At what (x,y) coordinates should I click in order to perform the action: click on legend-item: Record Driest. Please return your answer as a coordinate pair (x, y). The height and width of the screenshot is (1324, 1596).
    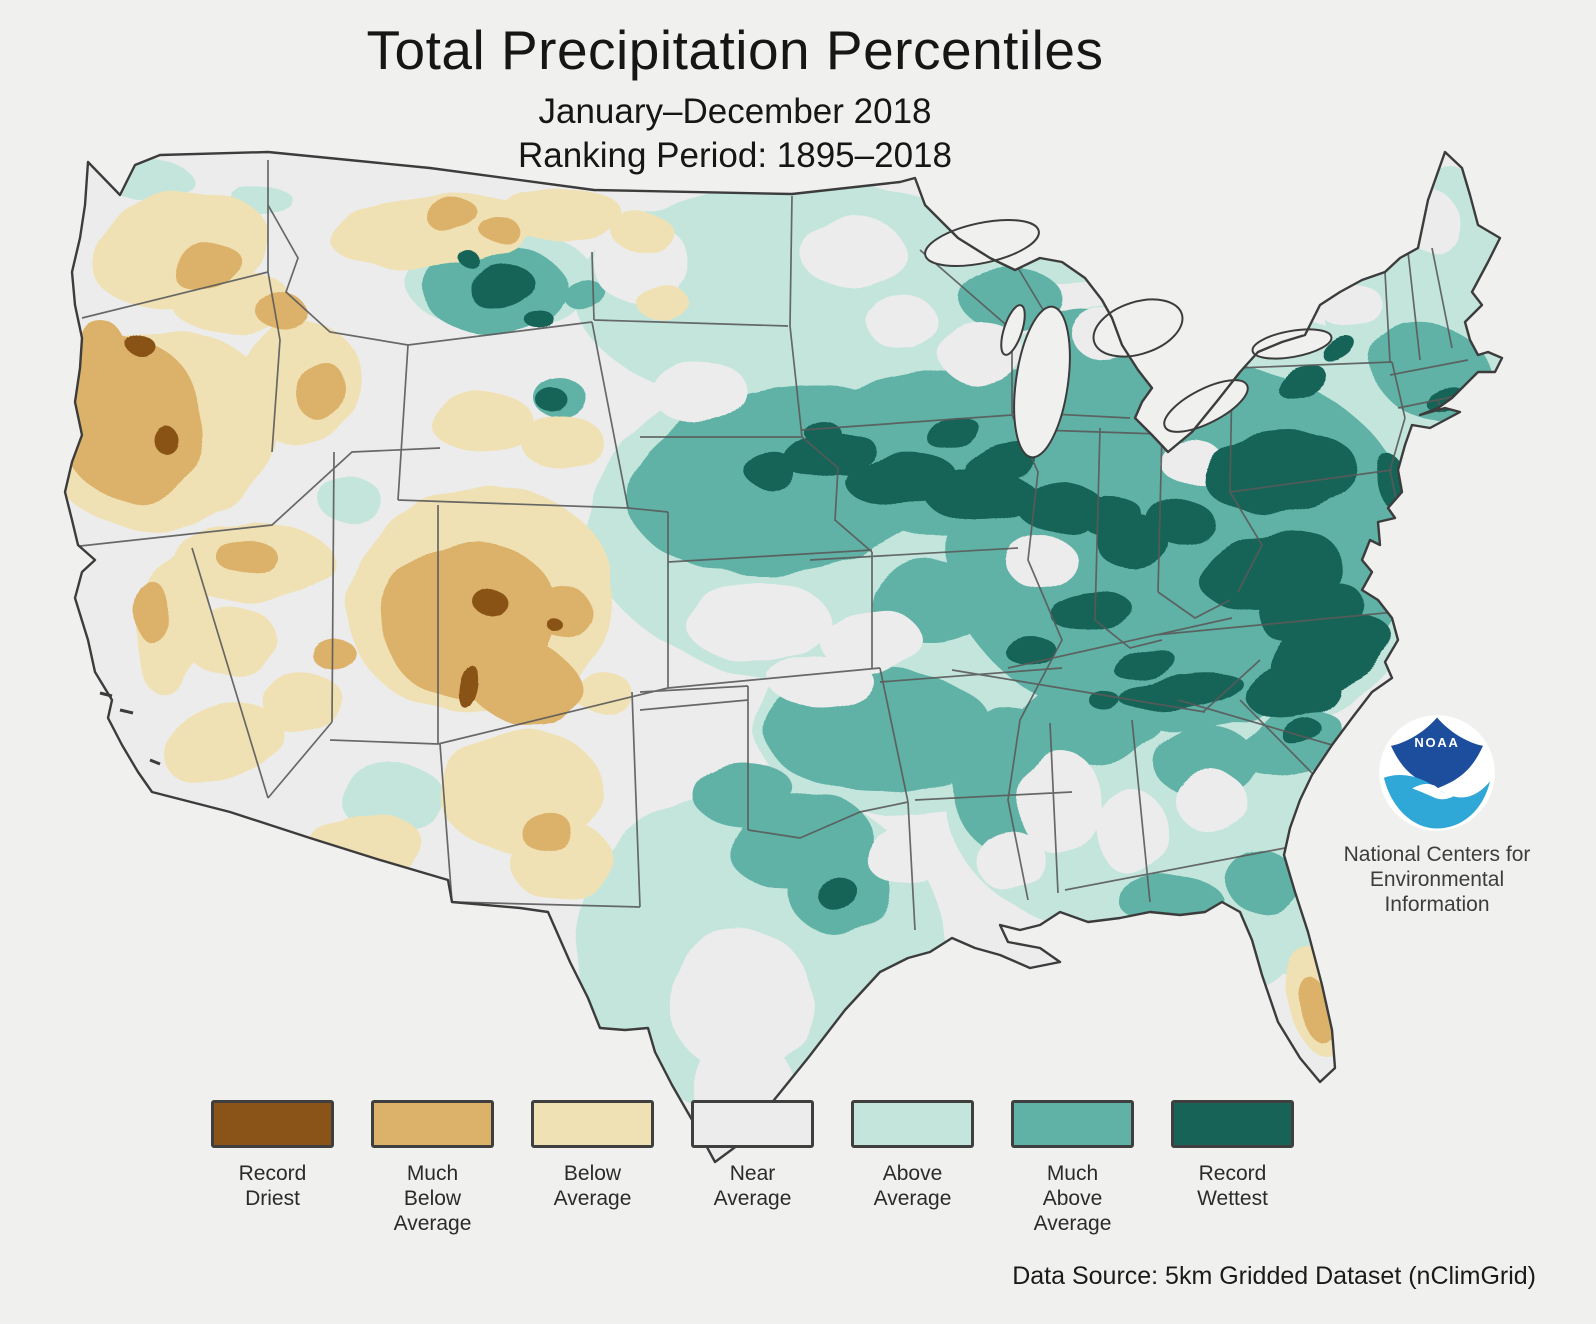
    Looking at the image, I should click on (272, 1168).